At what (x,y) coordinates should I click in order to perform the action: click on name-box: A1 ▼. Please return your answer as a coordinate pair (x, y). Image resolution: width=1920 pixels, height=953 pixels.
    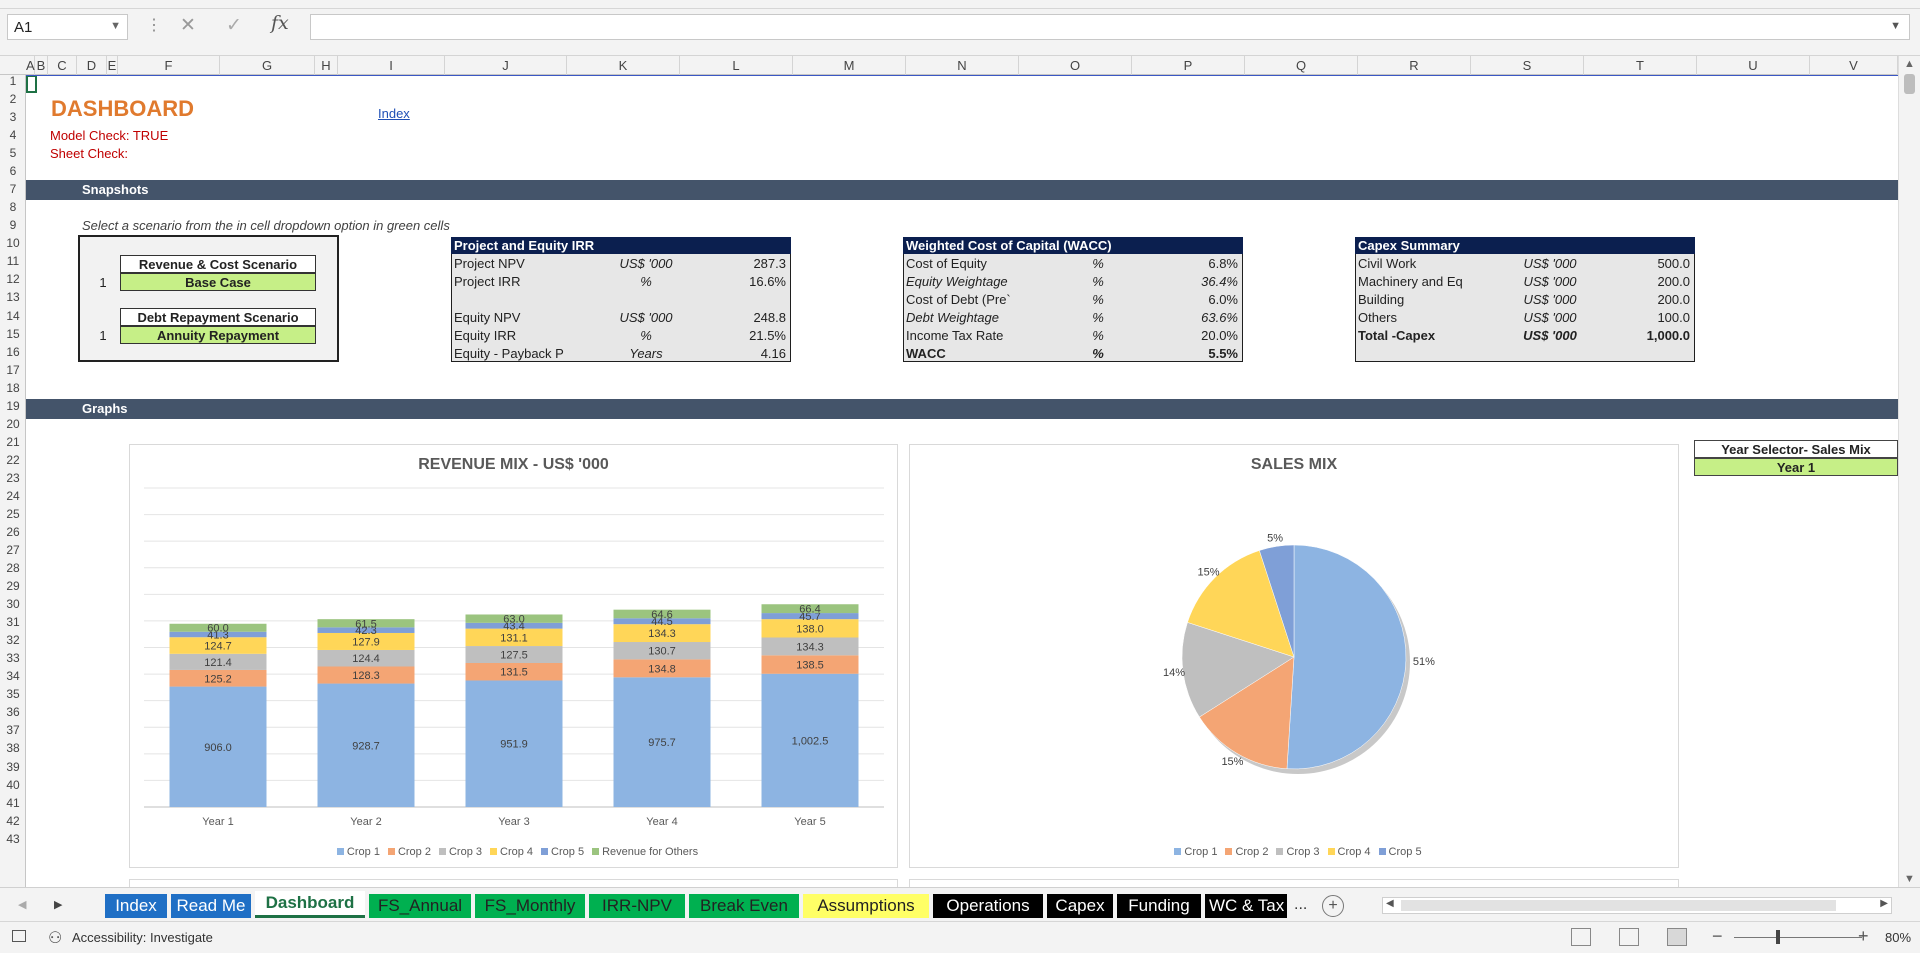
    Looking at the image, I should click on (67, 27).